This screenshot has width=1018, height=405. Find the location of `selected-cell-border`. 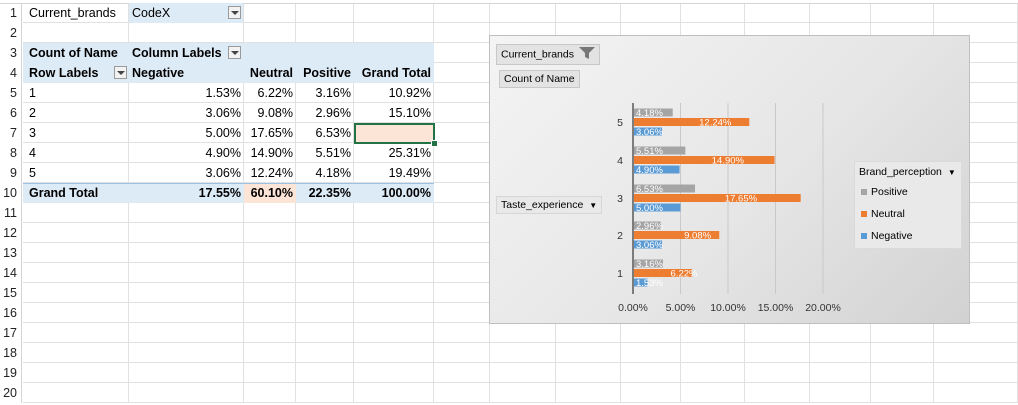

selected-cell-border is located at coordinates (394, 133).